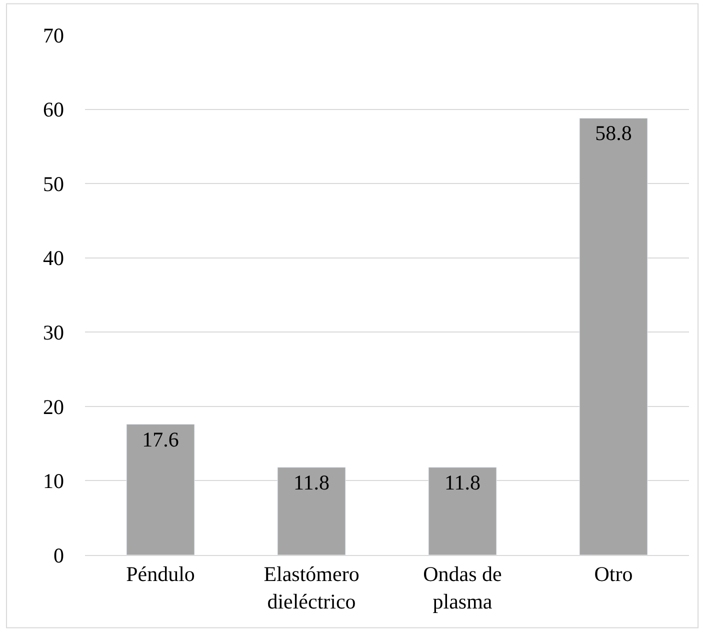  Describe the element at coordinates (53, 110) in the screenshot. I see `y-tick-label: 60` at that location.